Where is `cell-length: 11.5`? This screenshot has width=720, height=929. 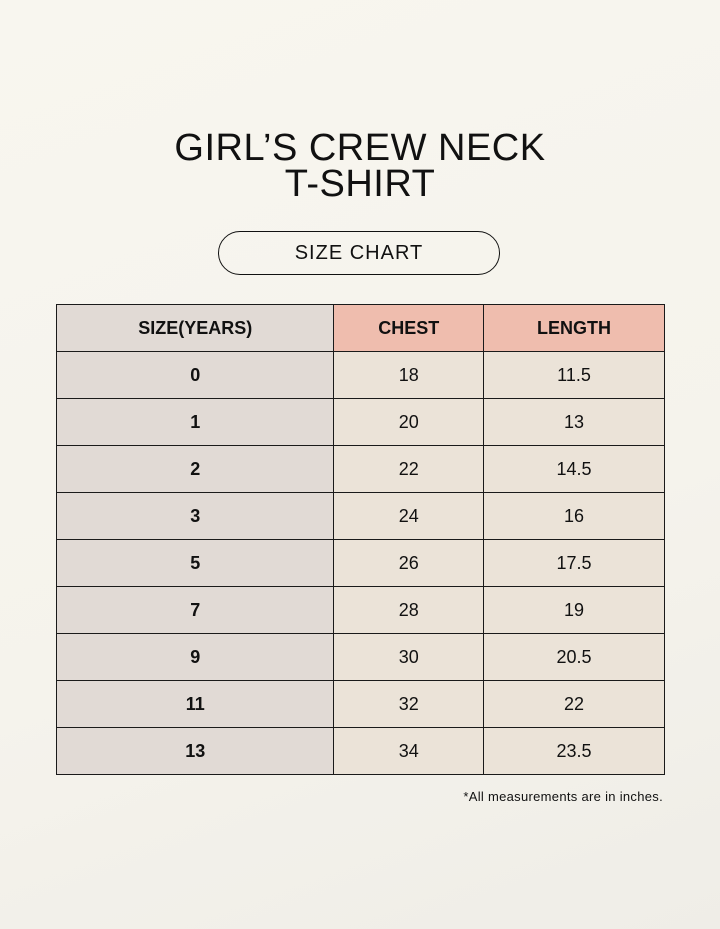 cell-length: 11.5 is located at coordinates (574, 375).